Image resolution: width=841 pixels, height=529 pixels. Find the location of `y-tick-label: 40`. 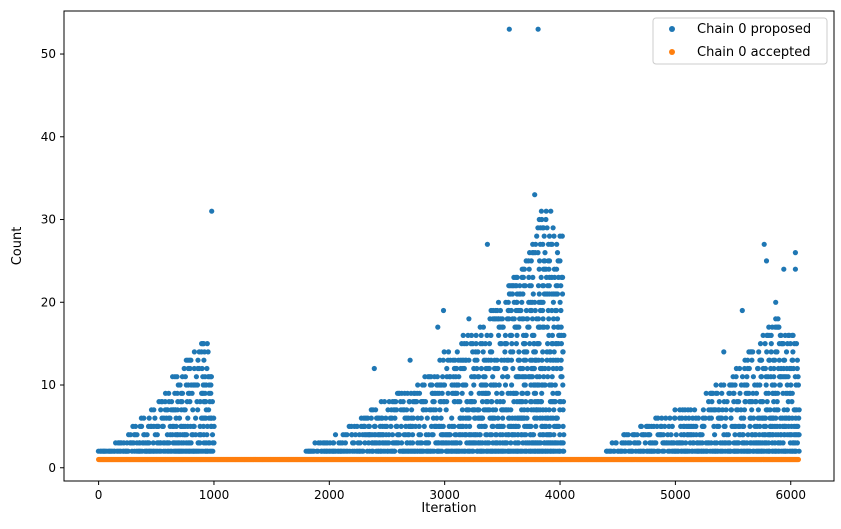

y-tick-label: 40 is located at coordinates (48, 137).